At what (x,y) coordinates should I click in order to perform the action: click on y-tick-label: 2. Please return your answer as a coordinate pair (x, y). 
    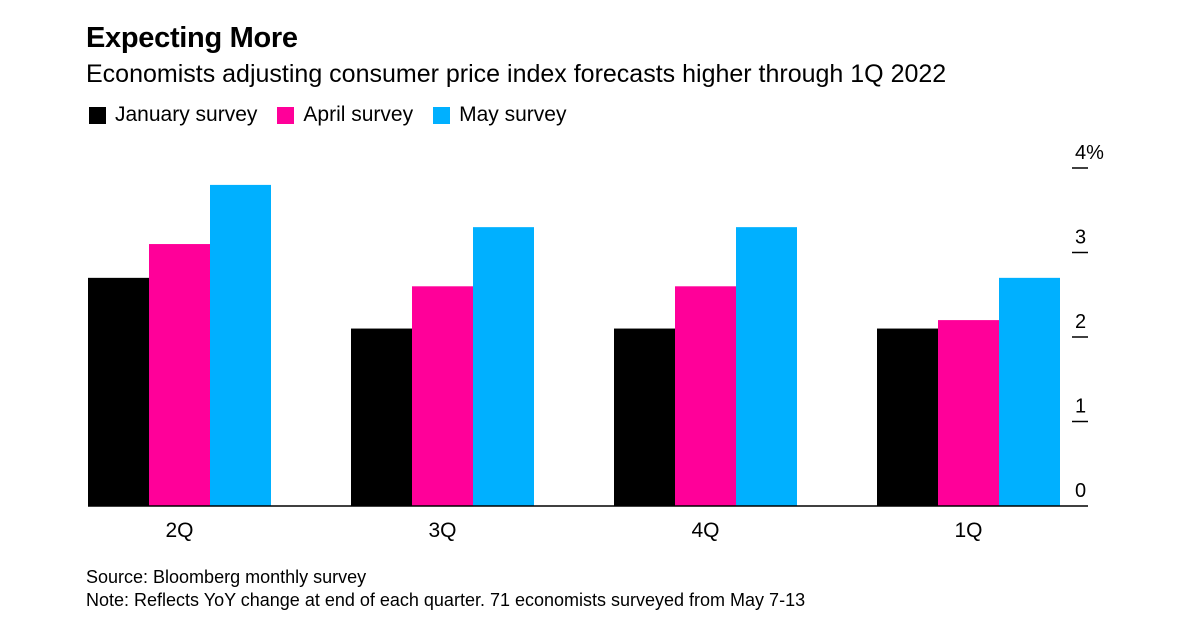
    Looking at the image, I should click on (1080, 322).